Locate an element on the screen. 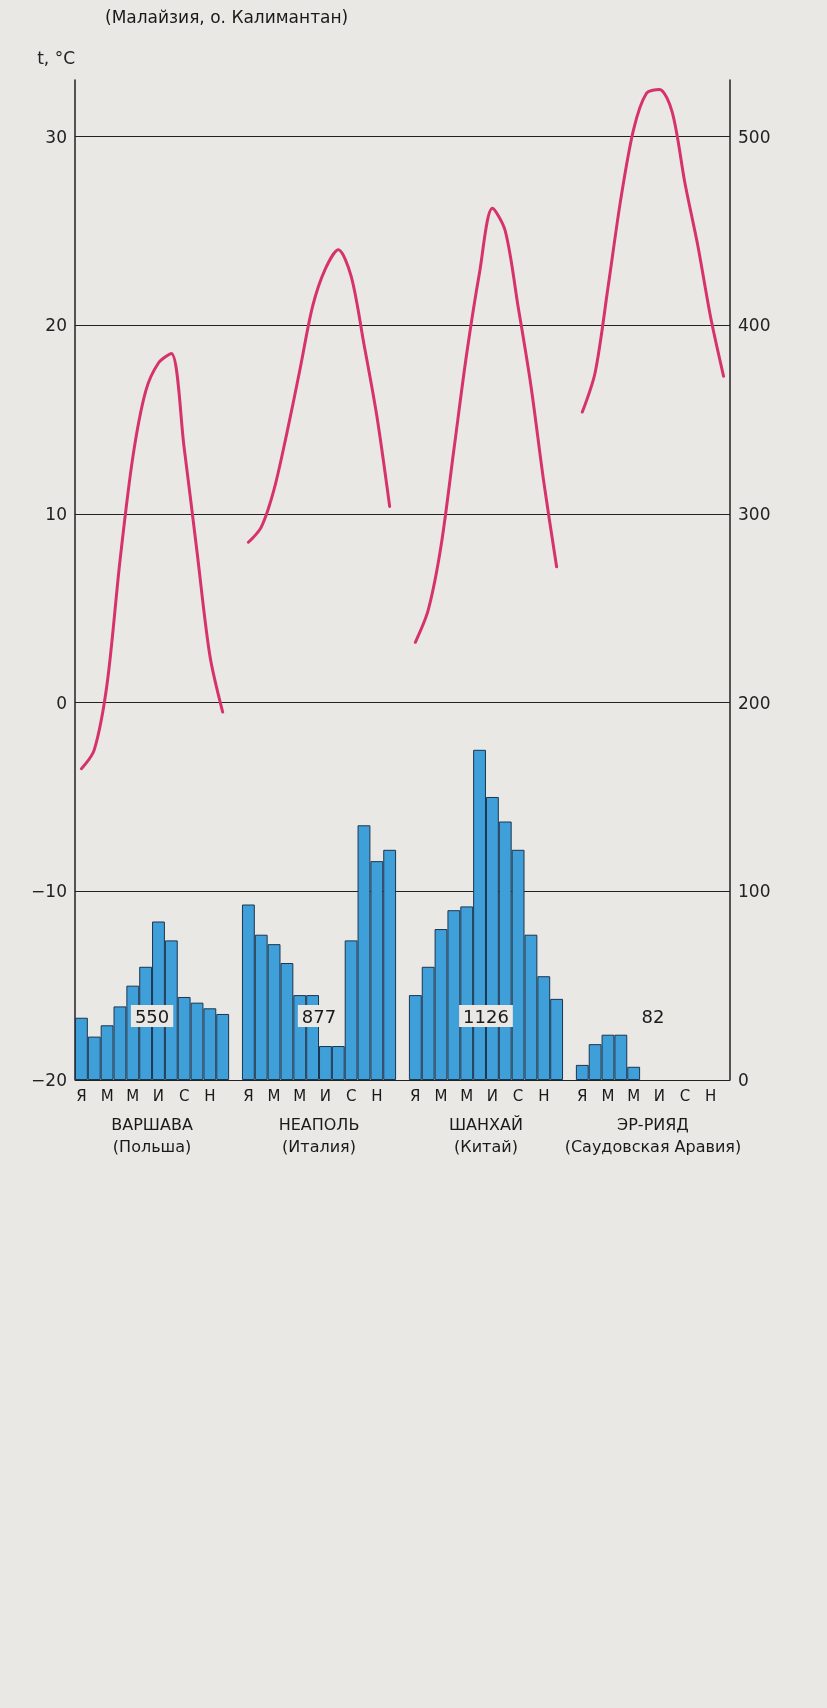 The image size is (827, 1708). text: (Польша) is located at coordinates (152, 1146).